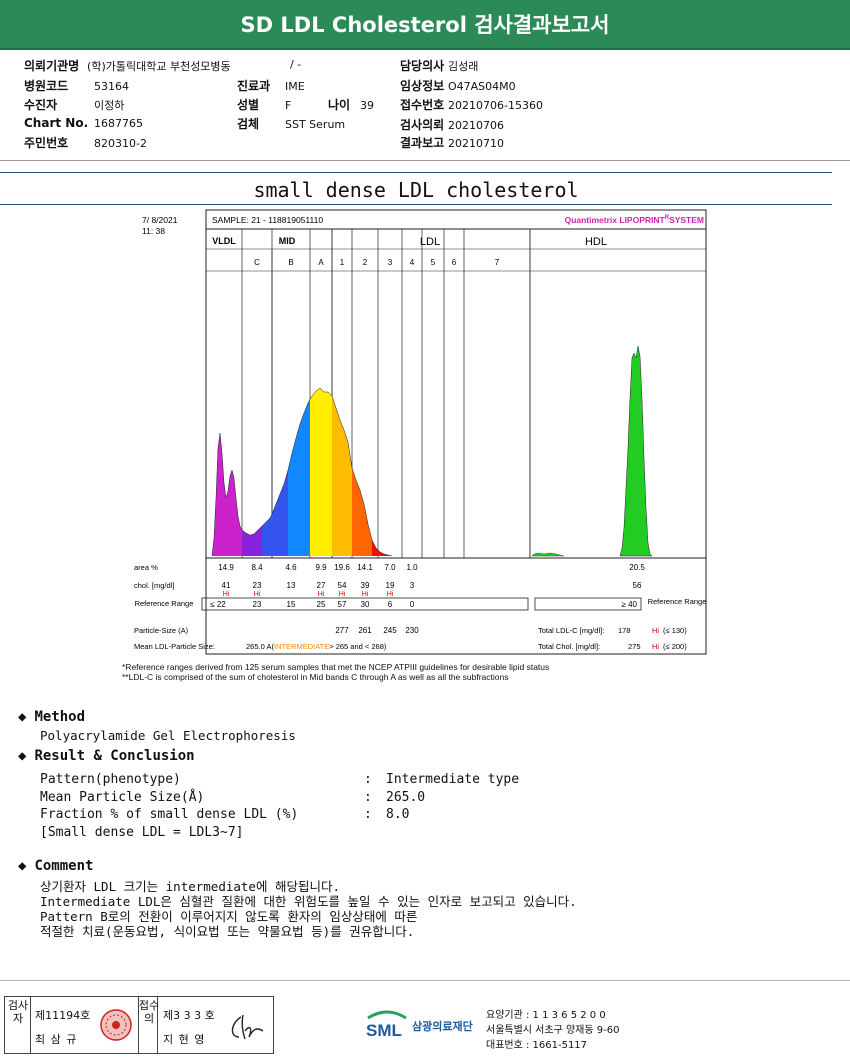 This screenshot has width=850, height=1062. What do you see at coordinates (46, 86) in the screenshot?
I see `hospital-code-label: 병원코드` at bounding box center [46, 86].